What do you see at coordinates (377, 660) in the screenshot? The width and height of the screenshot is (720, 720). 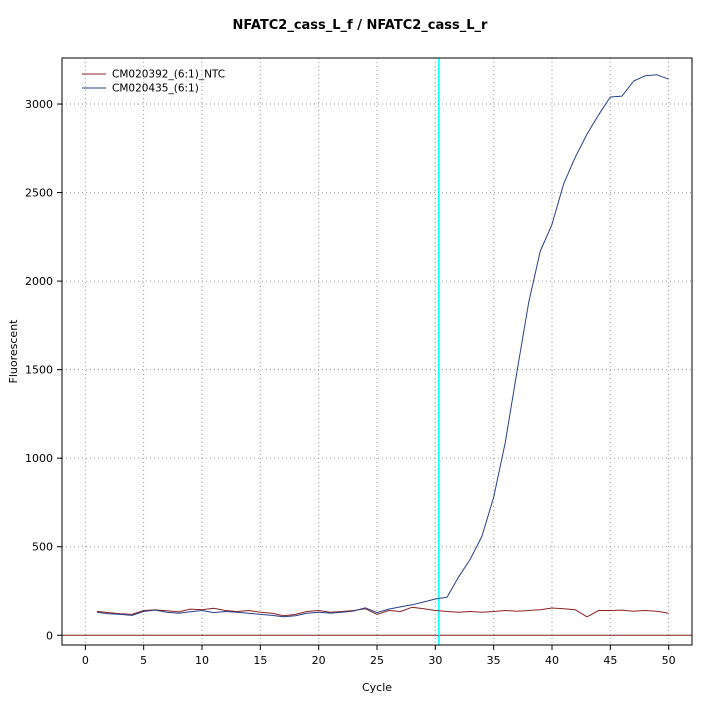 I see `x-tick-label: 25` at bounding box center [377, 660].